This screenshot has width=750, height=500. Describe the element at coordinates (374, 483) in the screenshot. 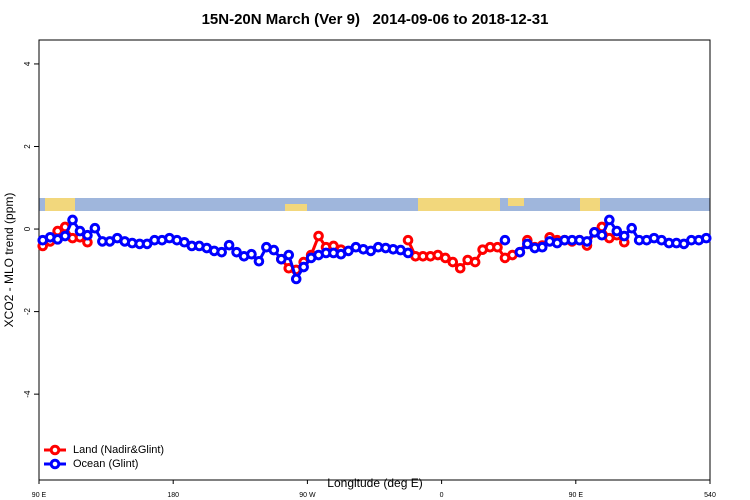

I see `x-axis-label: Longitude (deg E)` at that location.